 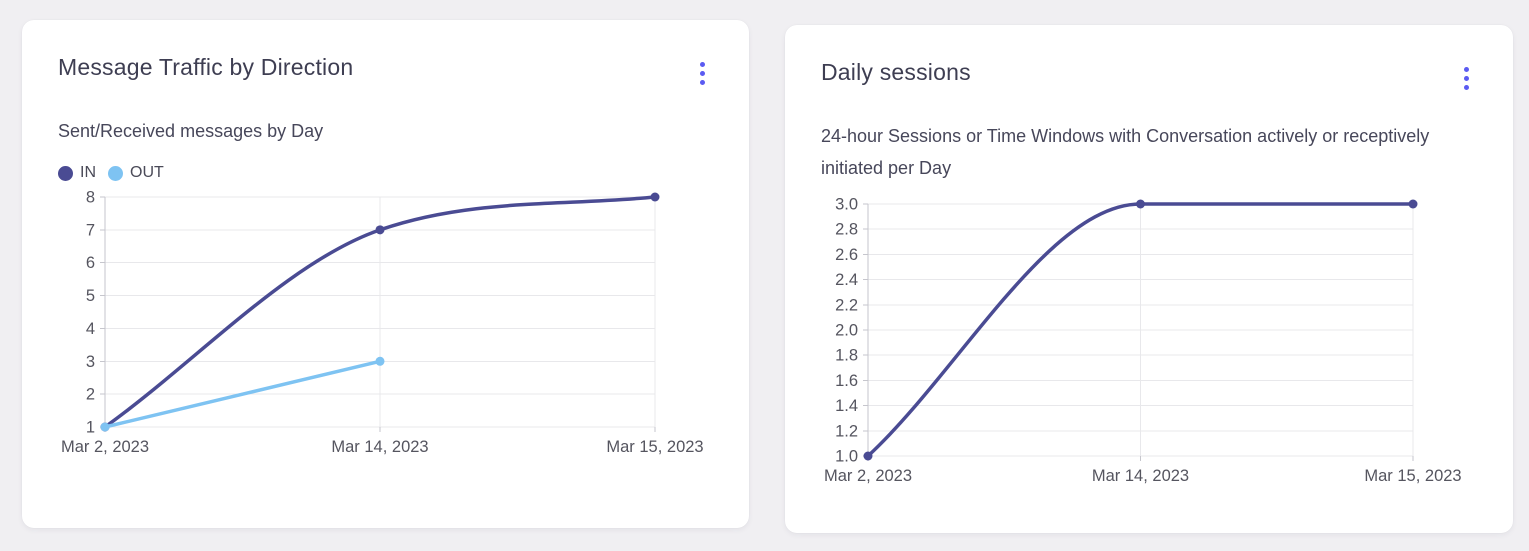 What do you see at coordinates (385, 173) in the screenshot?
I see `chart-legend: IN OUT` at bounding box center [385, 173].